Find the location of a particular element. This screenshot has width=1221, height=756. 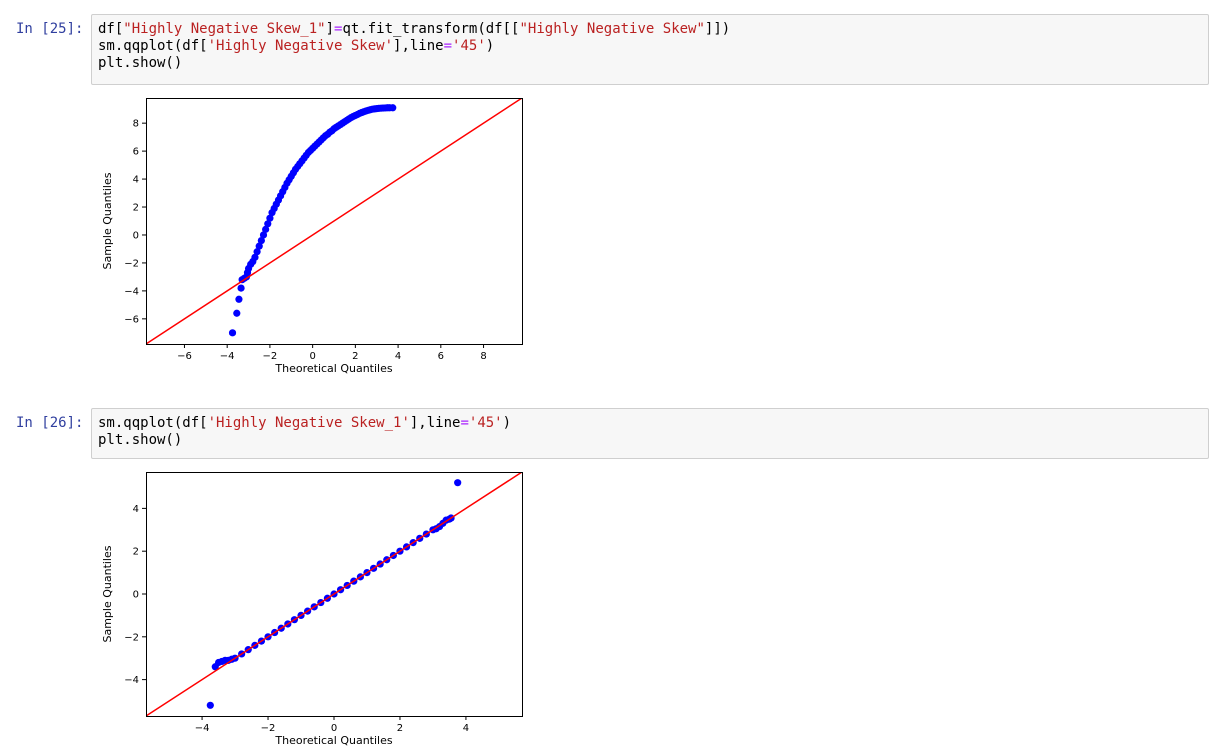

x-tick-label: 0 is located at coordinates (312, 356).